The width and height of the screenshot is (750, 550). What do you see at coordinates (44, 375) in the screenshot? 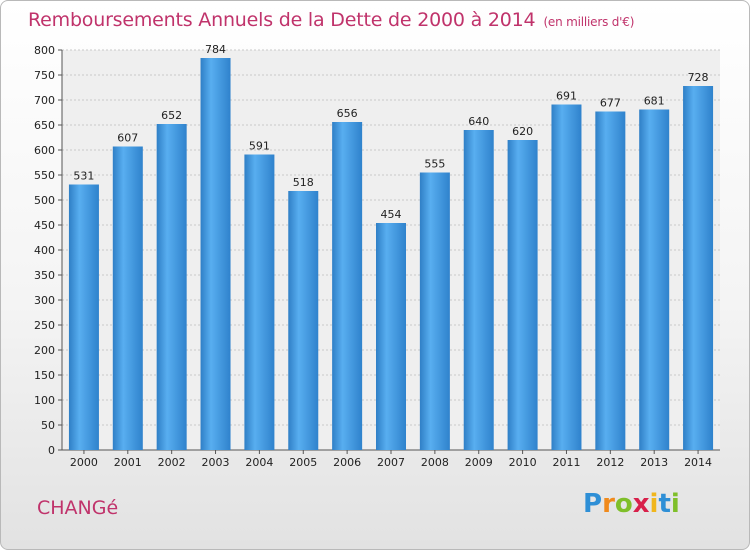
I see `y-tick-label: 150` at bounding box center [44, 375].